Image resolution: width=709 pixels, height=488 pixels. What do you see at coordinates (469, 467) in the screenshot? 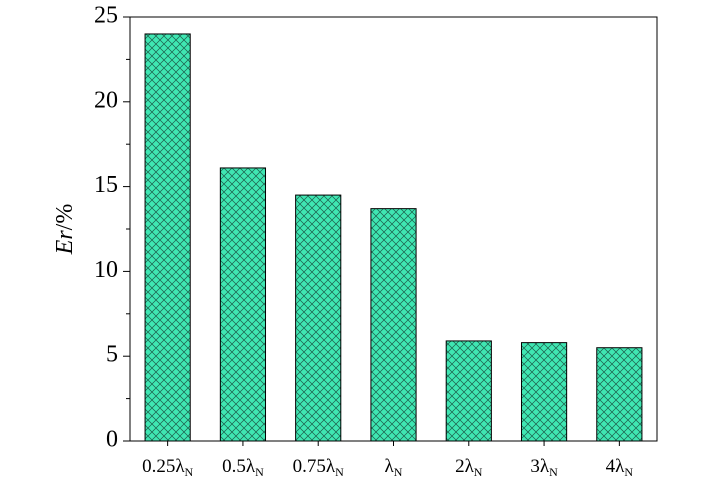
I see `x-tick-label: 2λN` at bounding box center [469, 467].